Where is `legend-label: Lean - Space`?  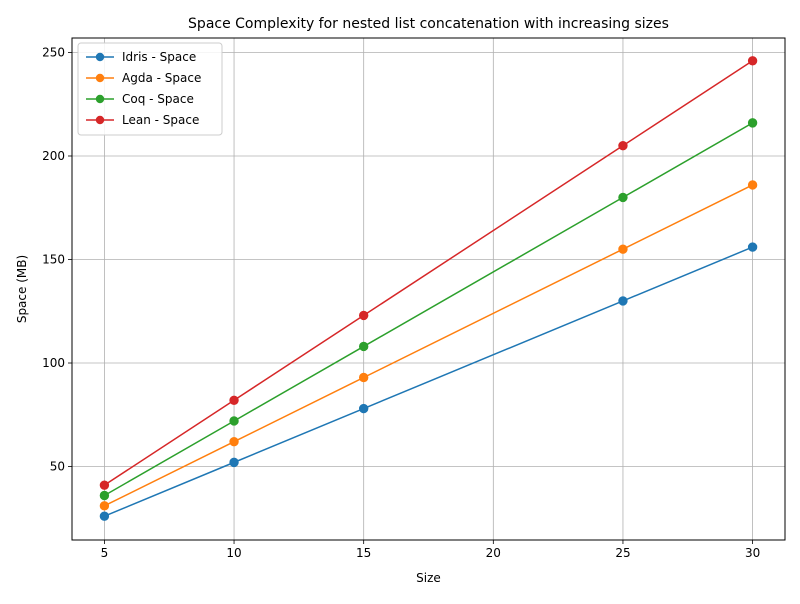
legend-label: Lean - Space is located at coordinates (160, 120).